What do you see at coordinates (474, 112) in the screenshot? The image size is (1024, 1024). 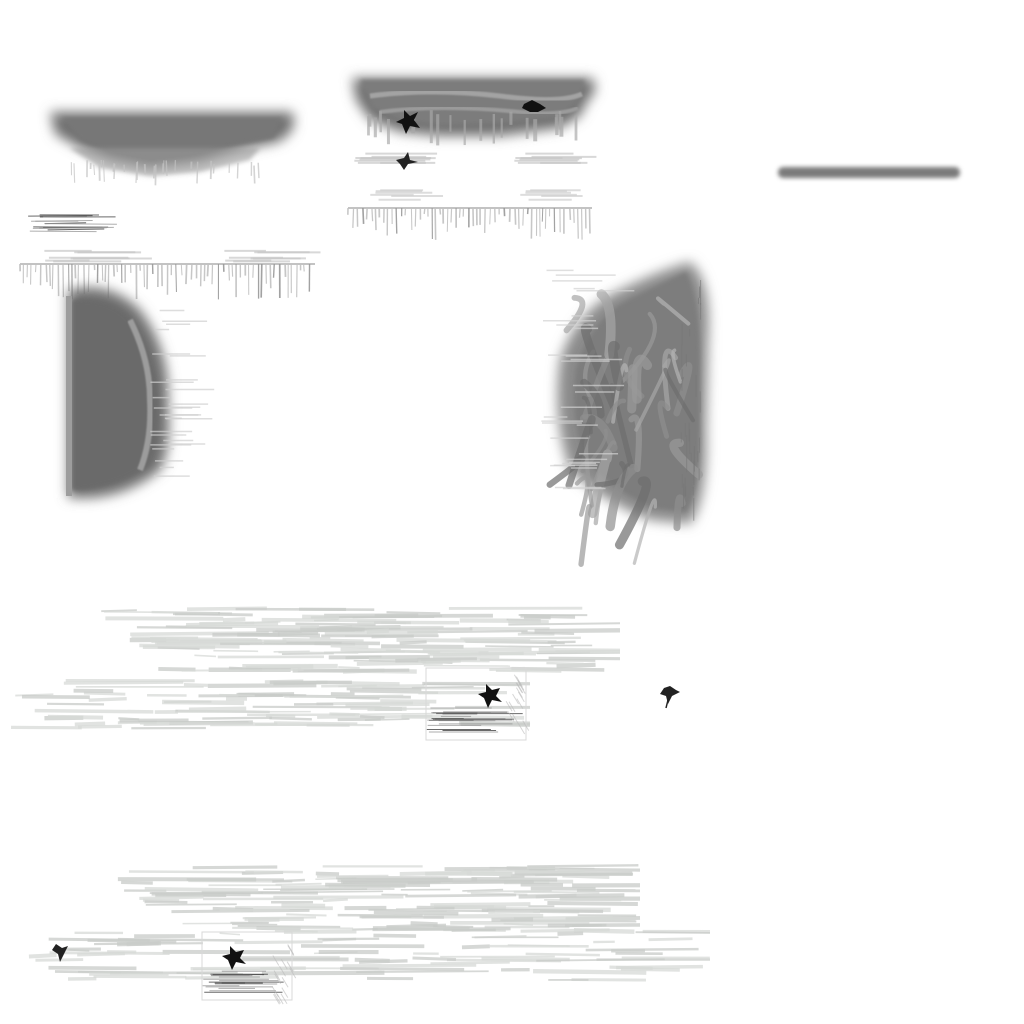 I see `rock-platform-top-center` at bounding box center [474, 112].